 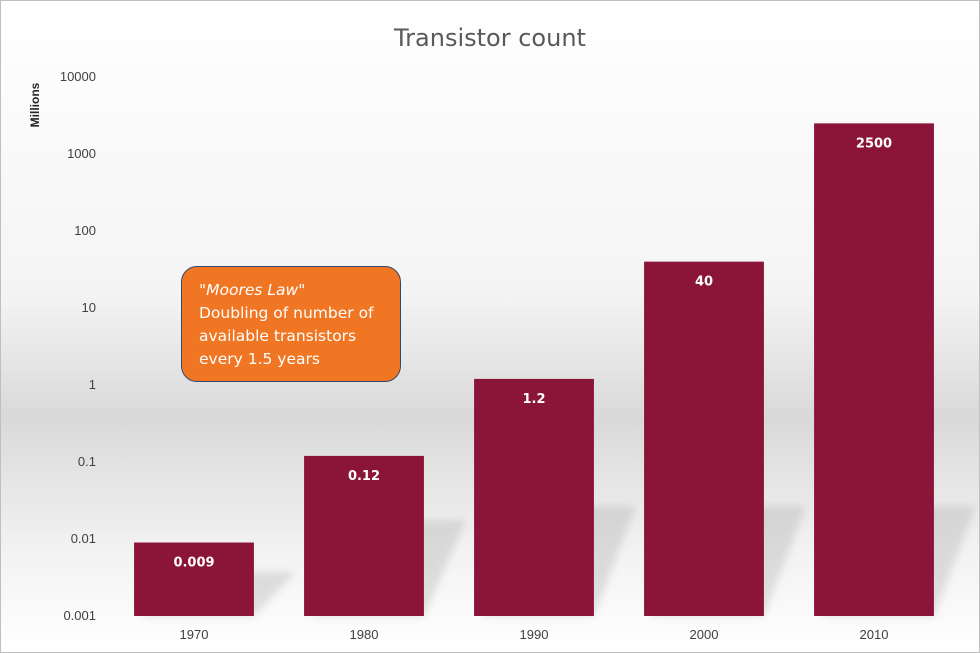 What do you see at coordinates (194, 579) in the screenshot?
I see `bar-1970` at bounding box center [194, 579].